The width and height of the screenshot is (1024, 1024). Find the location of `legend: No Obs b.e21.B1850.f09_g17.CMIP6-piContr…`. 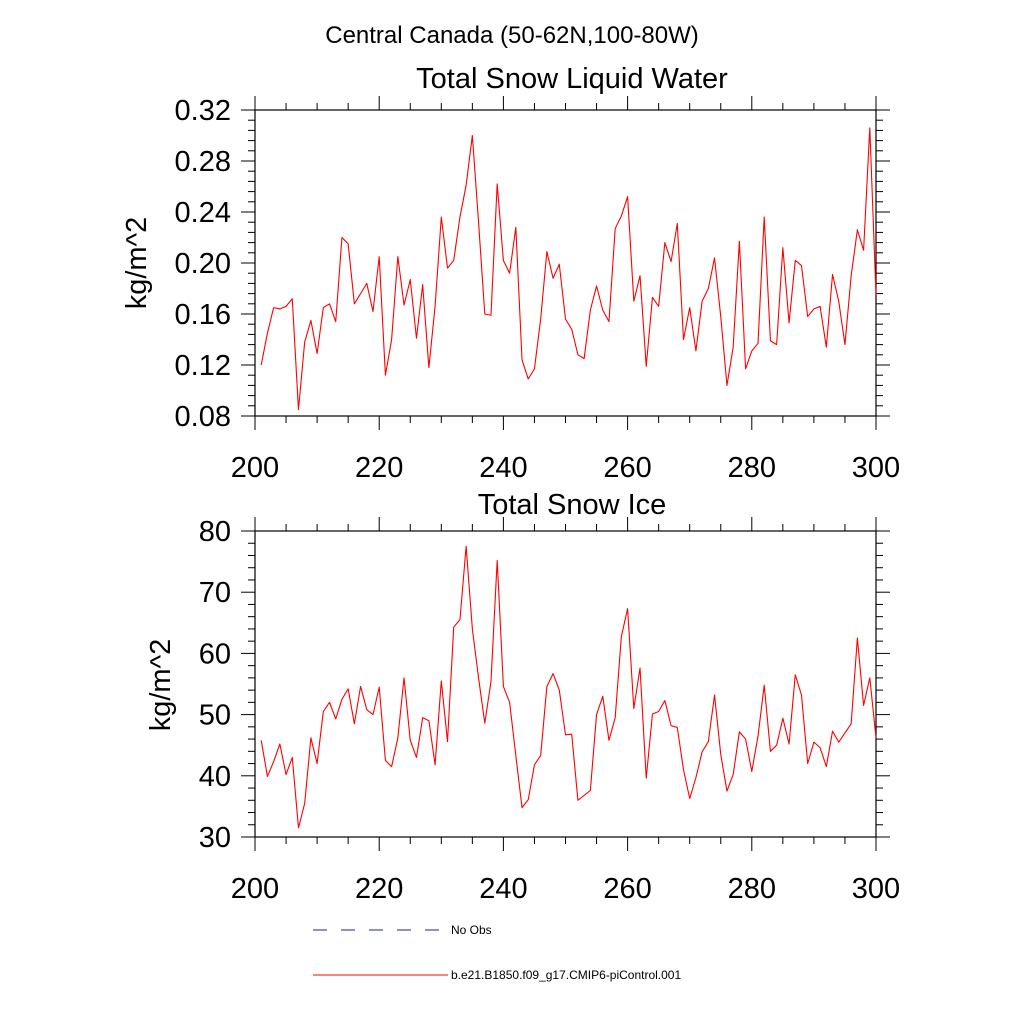

legend: No Obs b.e21.B1850.f09_g17.CMIP6-piContr… is located at coordinates (497, 952).